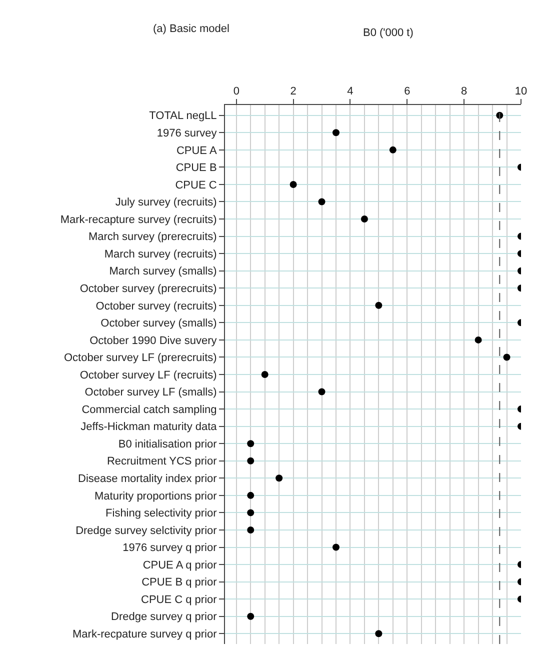  Describe the element at coordinates (166, 202) in the screenshot. I see `y-tick-label: July survey (recruits)` at that location.